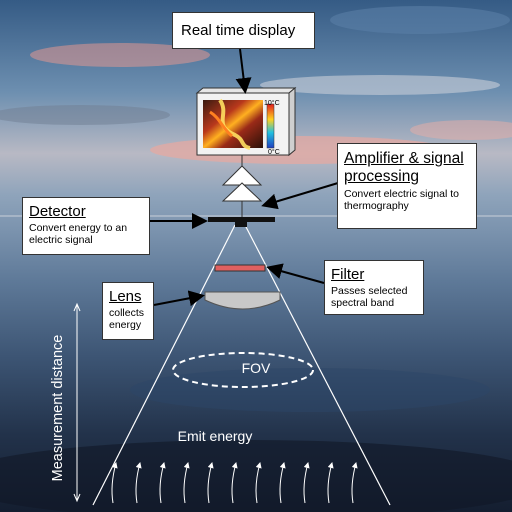  I want to click on real-time-display-monitor: 10°C 0°C, so click(246, 121).